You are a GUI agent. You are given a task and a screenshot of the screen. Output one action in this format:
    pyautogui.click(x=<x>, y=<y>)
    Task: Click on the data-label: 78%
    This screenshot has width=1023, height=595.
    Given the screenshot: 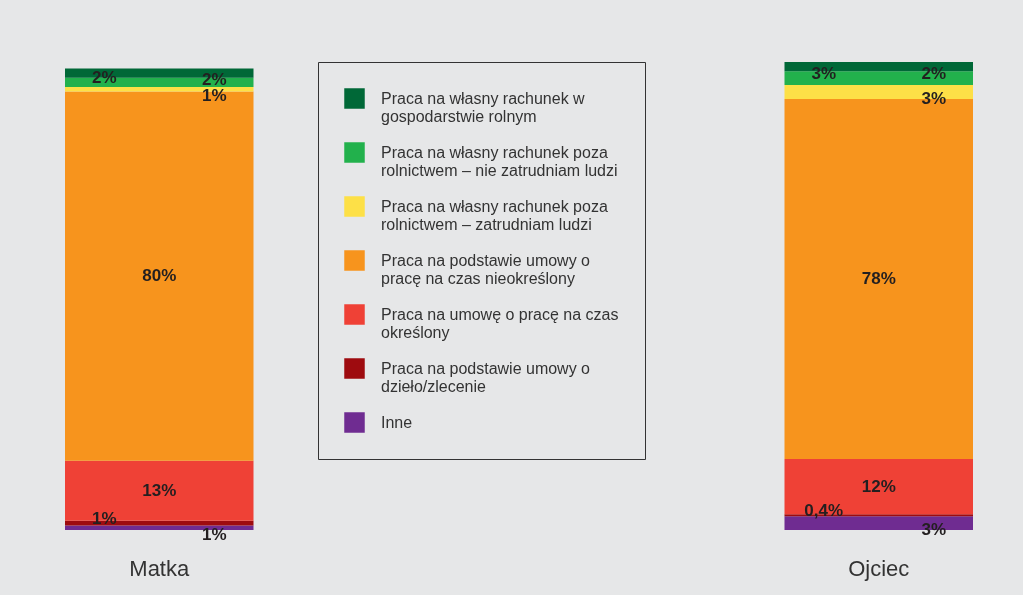 What is the action you would take?
    pyautogui.click(x=878, y=278)
    